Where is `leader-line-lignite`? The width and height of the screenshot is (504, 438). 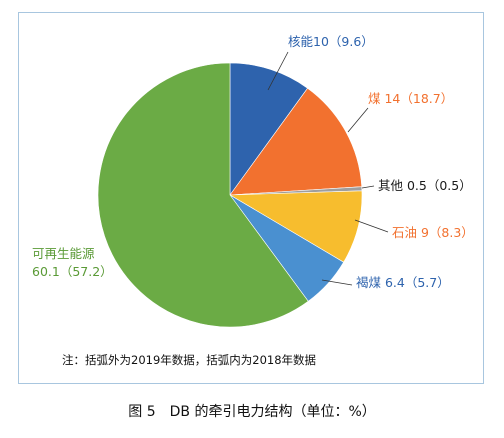 leader-line-lignite is located at coordinates (337, 282).